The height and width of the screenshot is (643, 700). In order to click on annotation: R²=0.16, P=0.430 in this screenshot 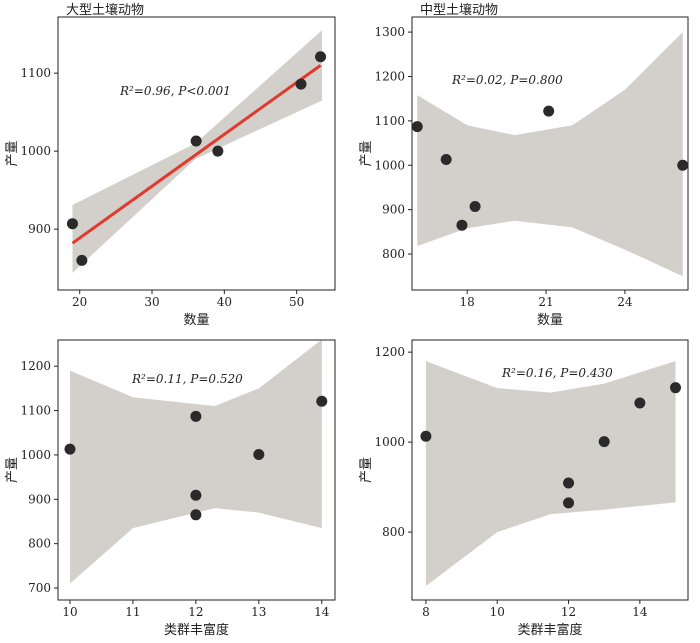, I will do `click(557, 373)`.